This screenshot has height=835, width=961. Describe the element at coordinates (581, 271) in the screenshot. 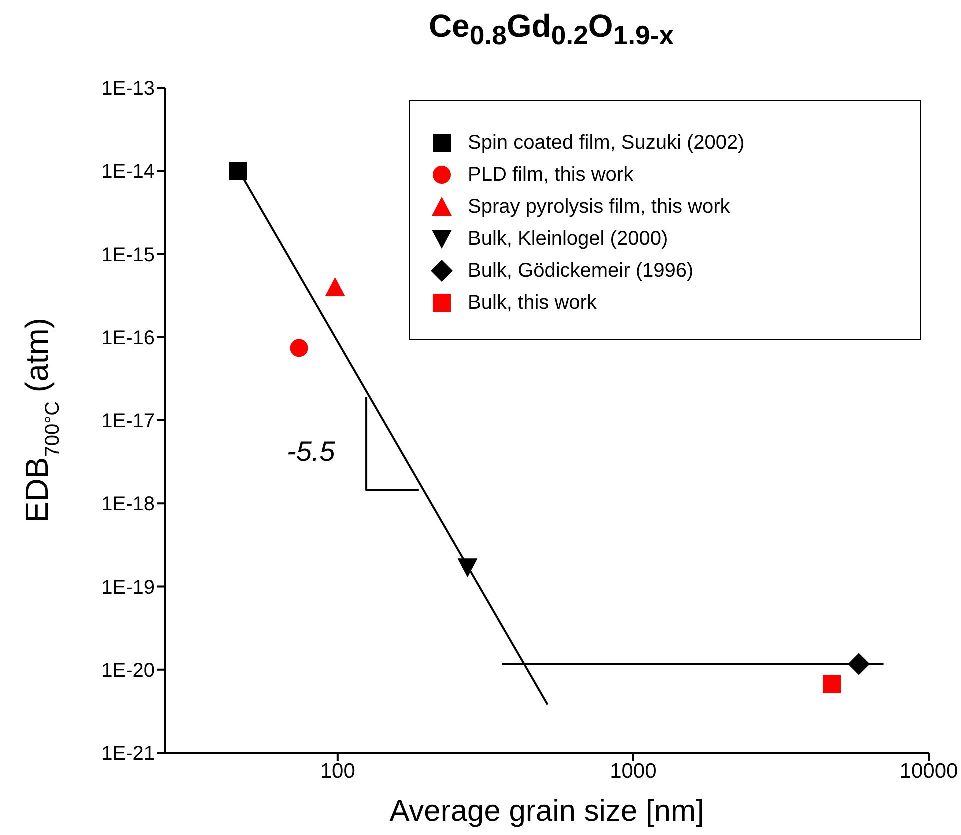

I see `legend-label: Bulk, Gödickemeir (1996)` at that location.